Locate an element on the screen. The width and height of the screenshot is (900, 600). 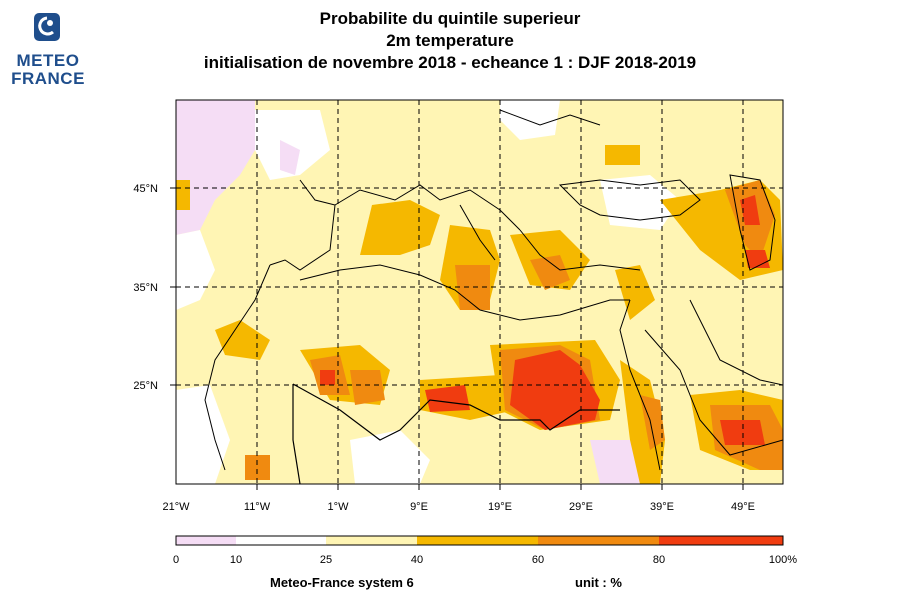
legend-tick-80: 80 is located at coordinates (659, 560).